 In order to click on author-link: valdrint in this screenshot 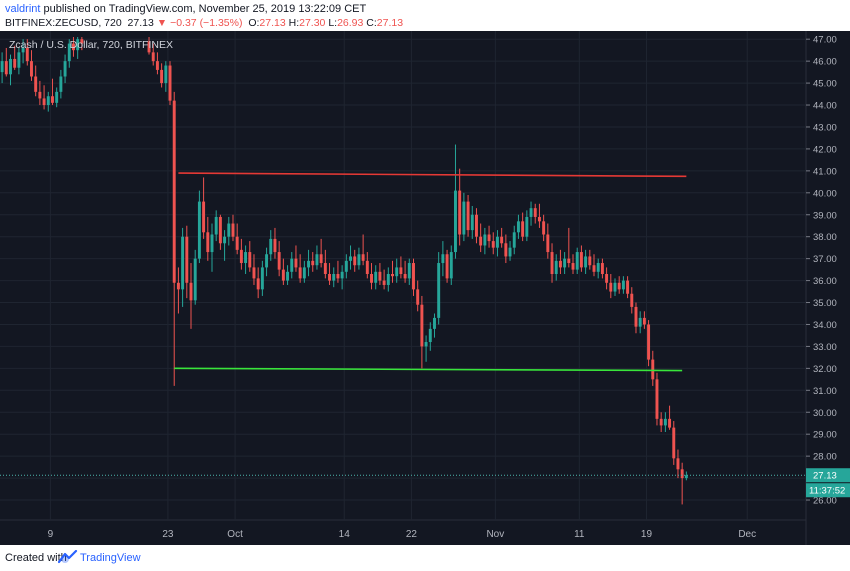, I will do `click(23, 9)`.